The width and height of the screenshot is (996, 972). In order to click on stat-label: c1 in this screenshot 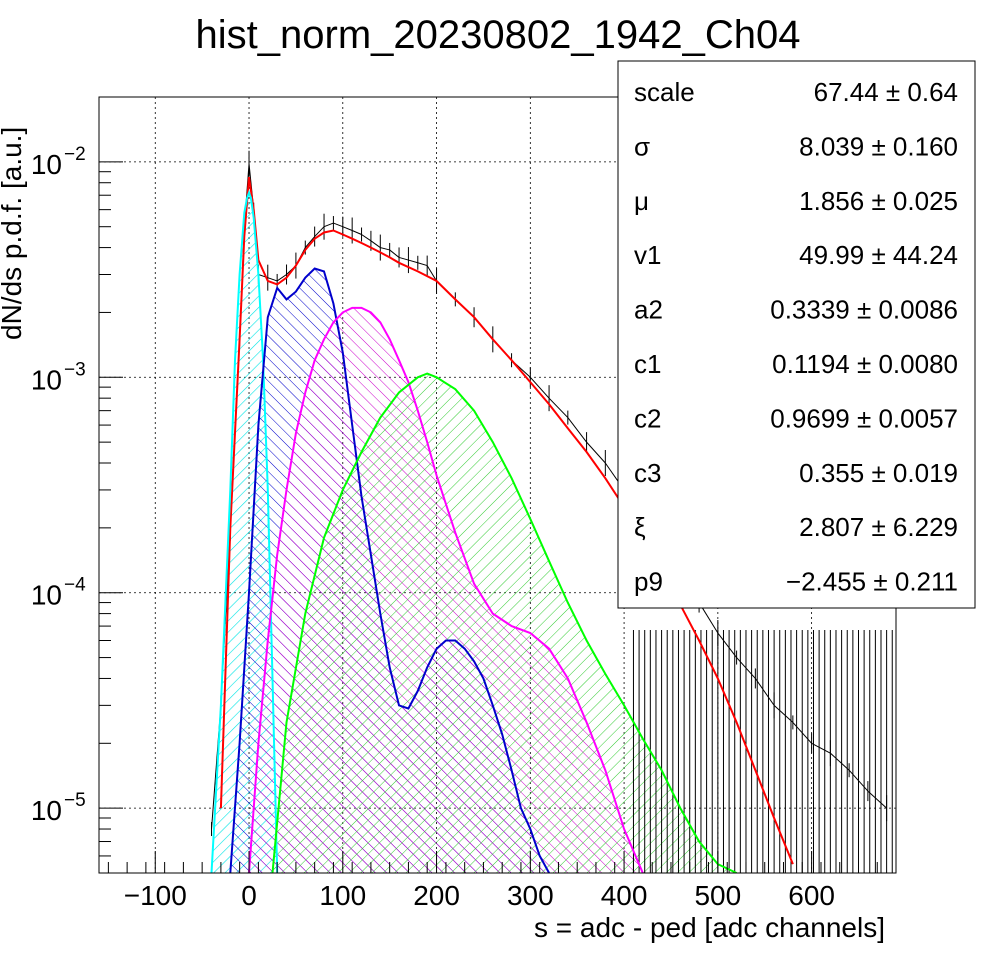, I will do `click(647, 364)`.